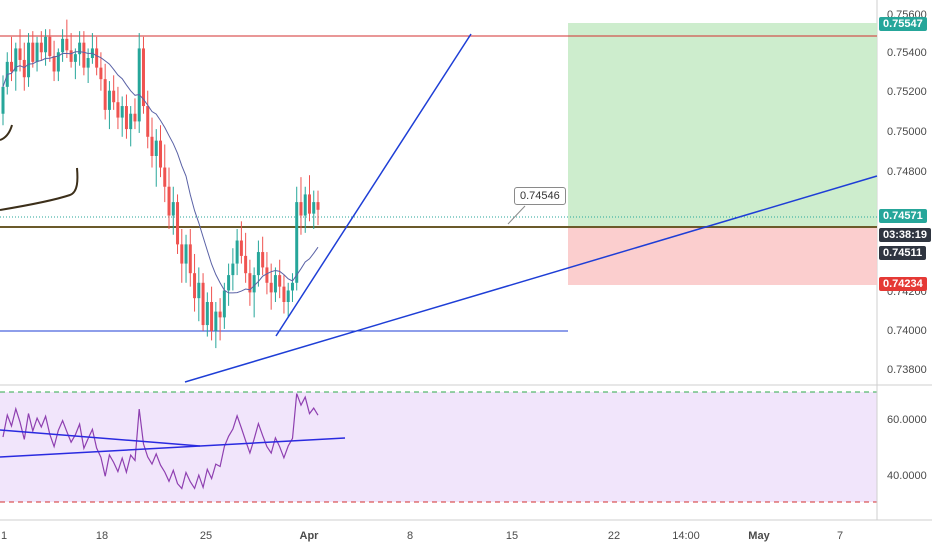  I want to click on price-tick-7: 0.73800, so click(907, 370).